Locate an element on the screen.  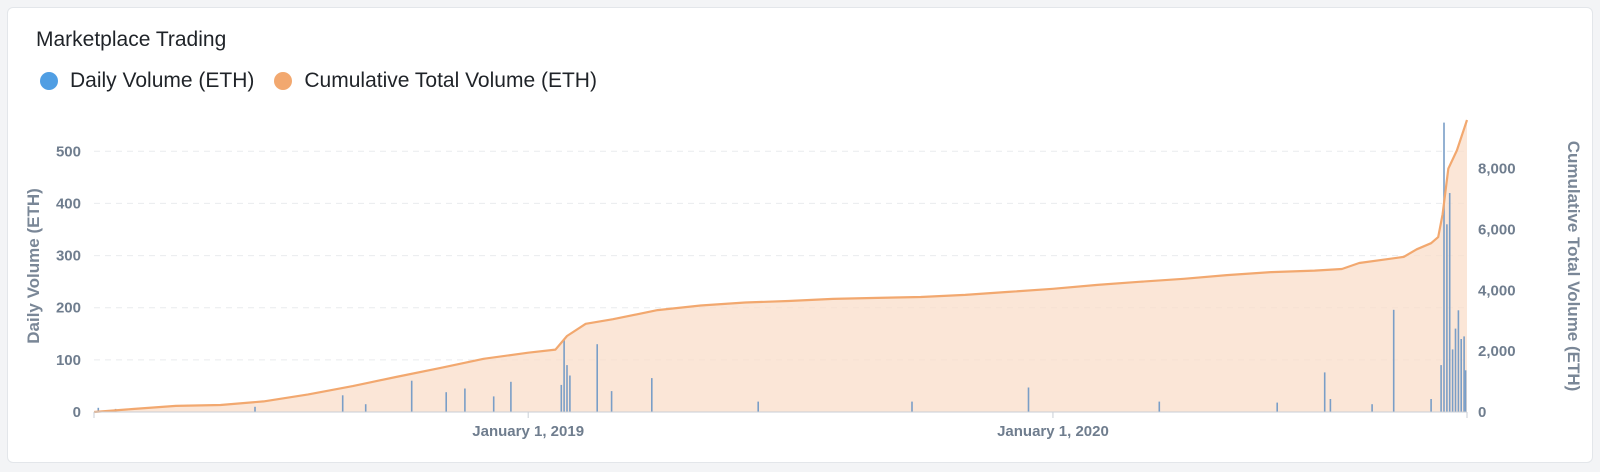
legend-dot-daily is located at coordinates (49, 81).